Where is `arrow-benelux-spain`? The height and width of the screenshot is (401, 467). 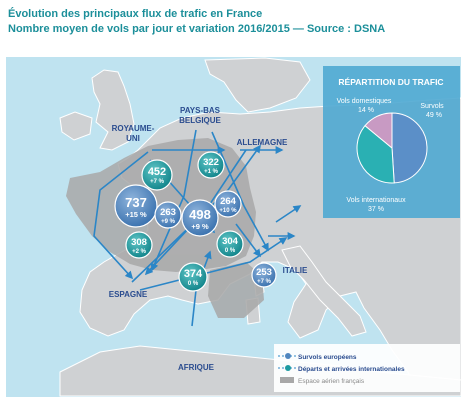 arrow-benelux-spain is located at coordinates (173, 200).